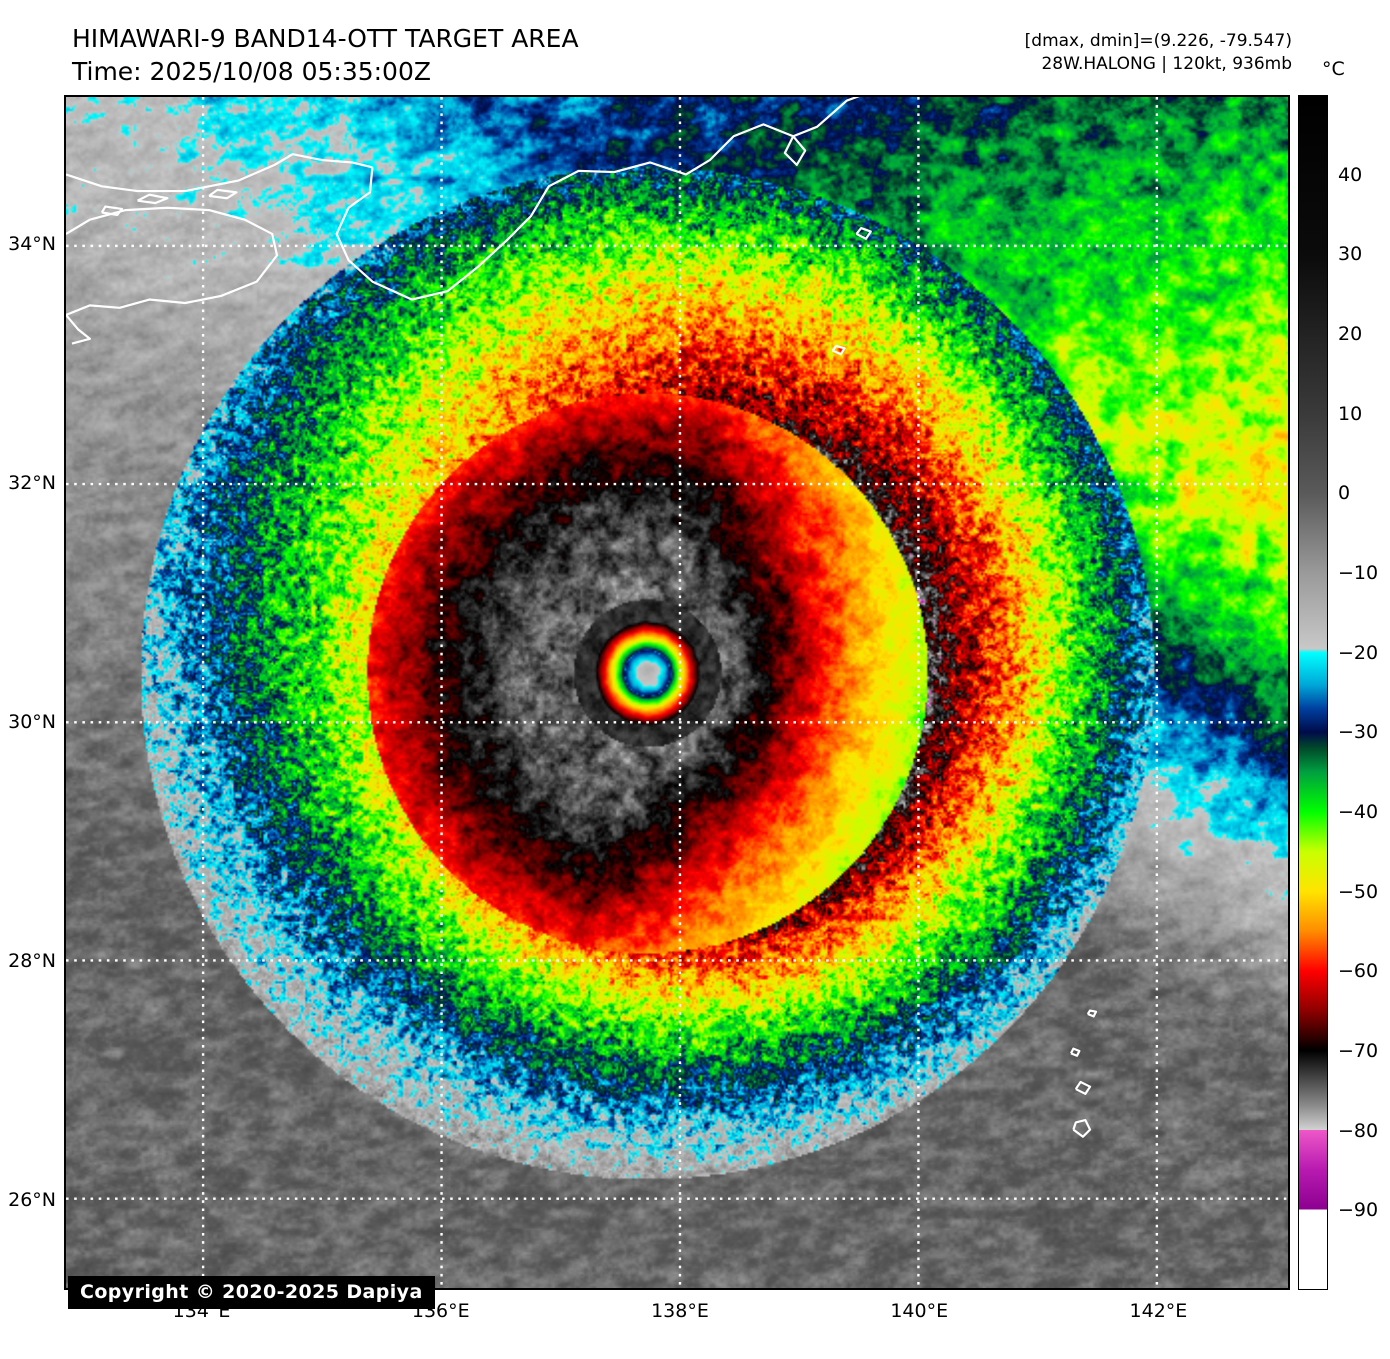  Describe the element at coordinates (1358, 732) in the screenshot. I see `colorbar-tick-7: −30` at that location.